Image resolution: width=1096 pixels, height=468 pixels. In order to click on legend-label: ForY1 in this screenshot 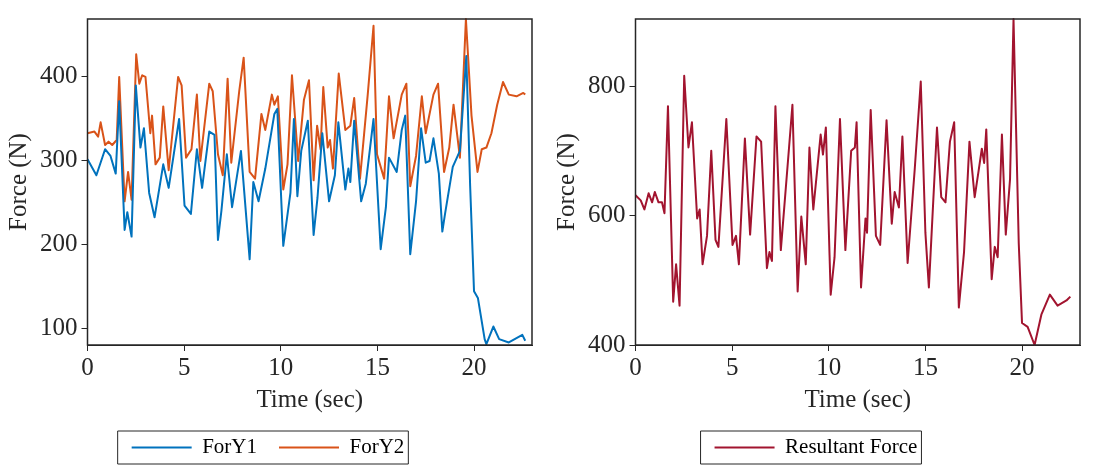, I will do `click(230, 446)`.